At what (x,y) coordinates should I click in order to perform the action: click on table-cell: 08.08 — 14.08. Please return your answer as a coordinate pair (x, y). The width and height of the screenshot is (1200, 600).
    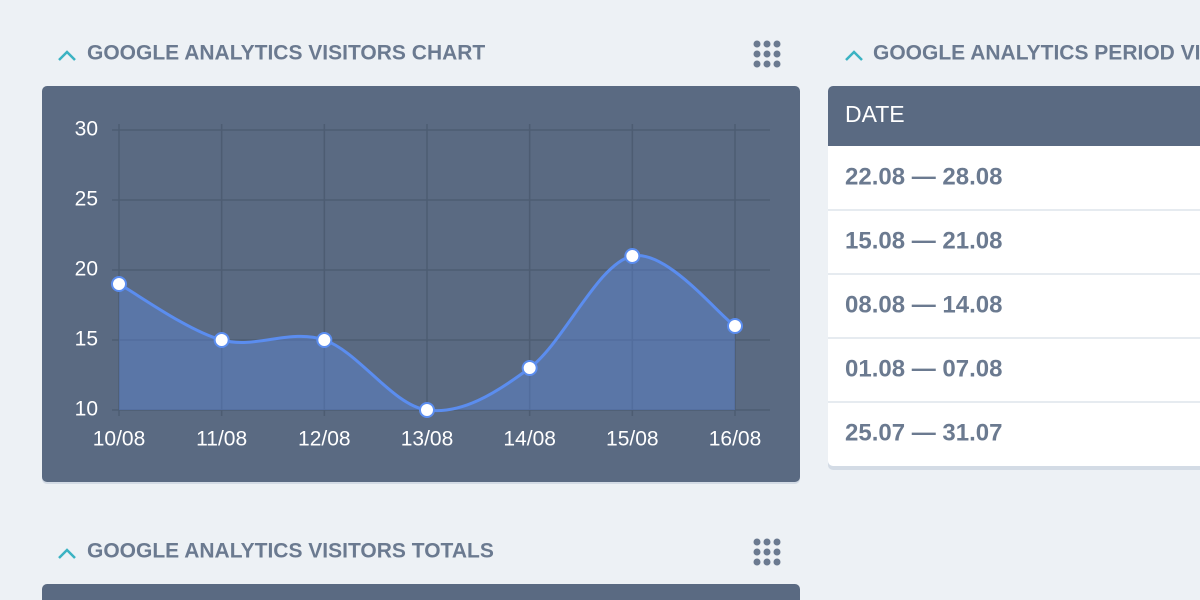
    Looking at the image, I should click on (923, 304).